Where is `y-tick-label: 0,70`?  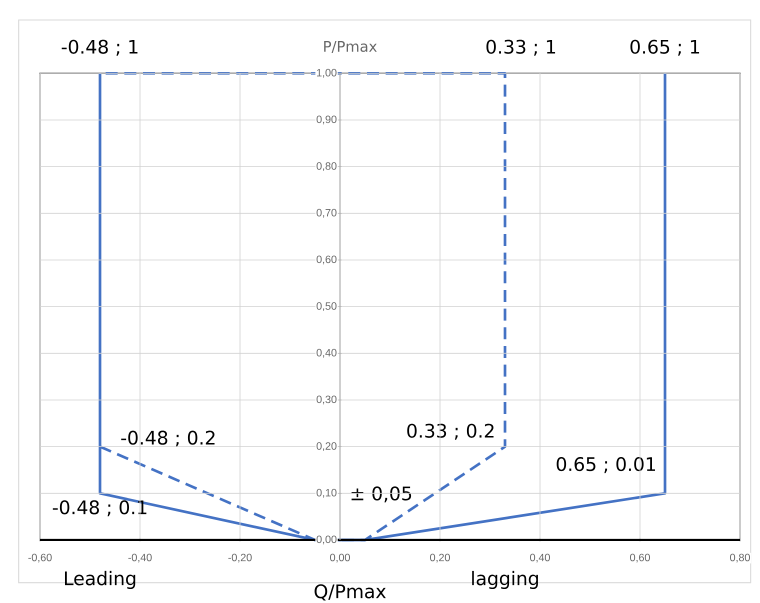
y-tick-label: 0,70 is located at coordinates (326, 213).